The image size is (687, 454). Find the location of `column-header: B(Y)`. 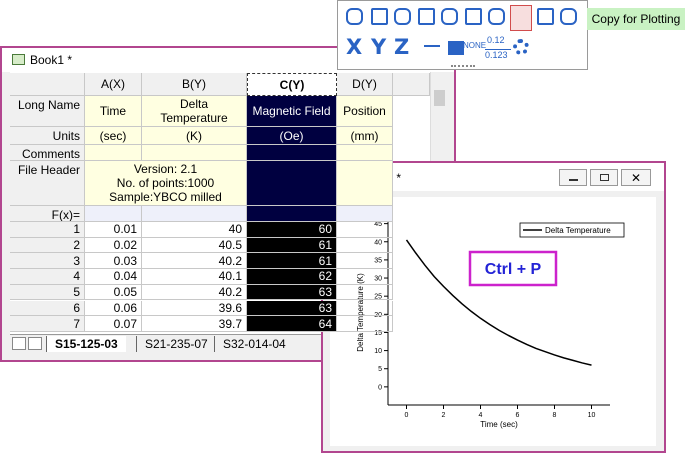

column-header: B(Y) is located at coordinates (194, 84).